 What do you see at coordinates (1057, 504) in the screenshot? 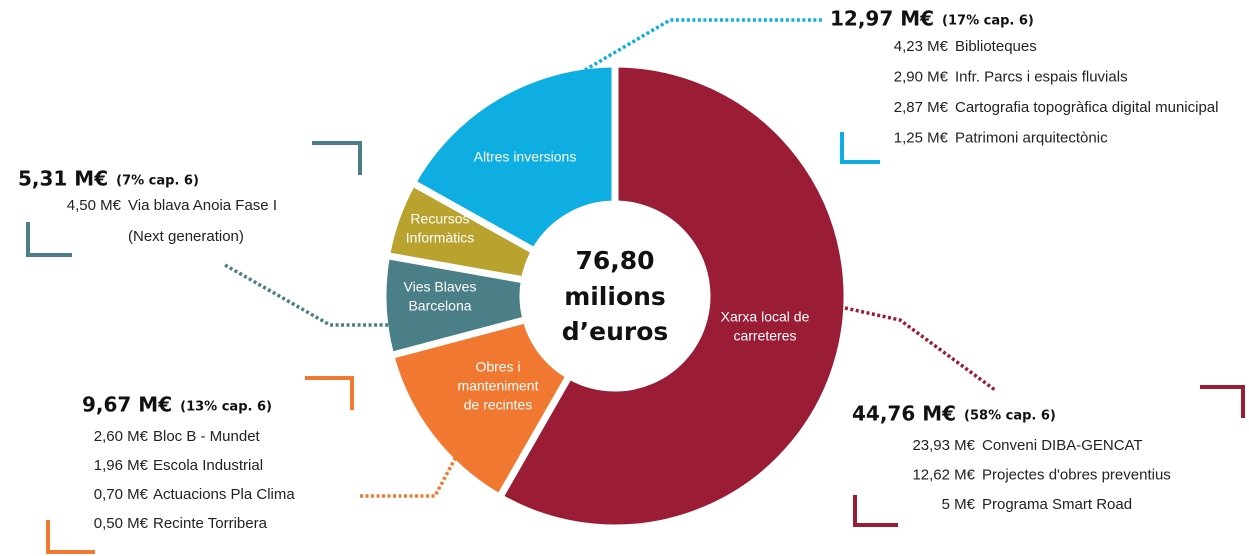
I see `detail-name: Programa Smart Road` at bounding box center [1057, 504].